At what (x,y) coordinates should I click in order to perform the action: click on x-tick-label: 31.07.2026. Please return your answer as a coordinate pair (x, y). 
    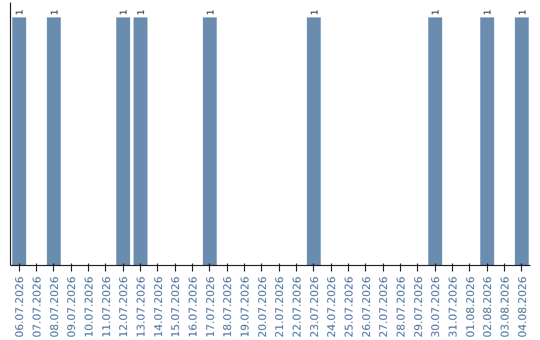
    Looking at the image, I should click on (453, 307).